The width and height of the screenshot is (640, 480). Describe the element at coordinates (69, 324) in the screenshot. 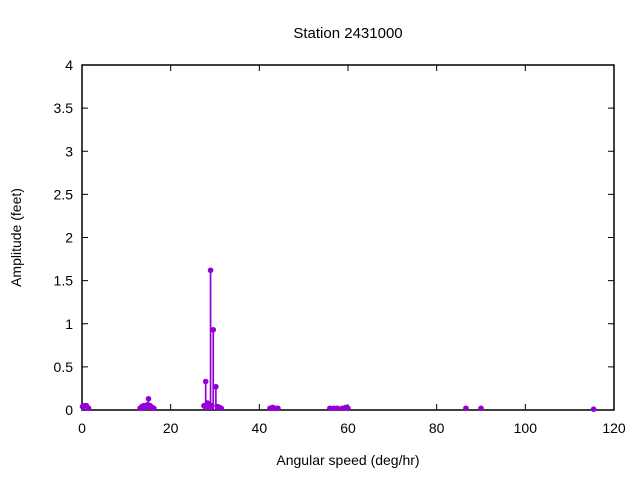

I see `y-tick-label: 1` at that location.